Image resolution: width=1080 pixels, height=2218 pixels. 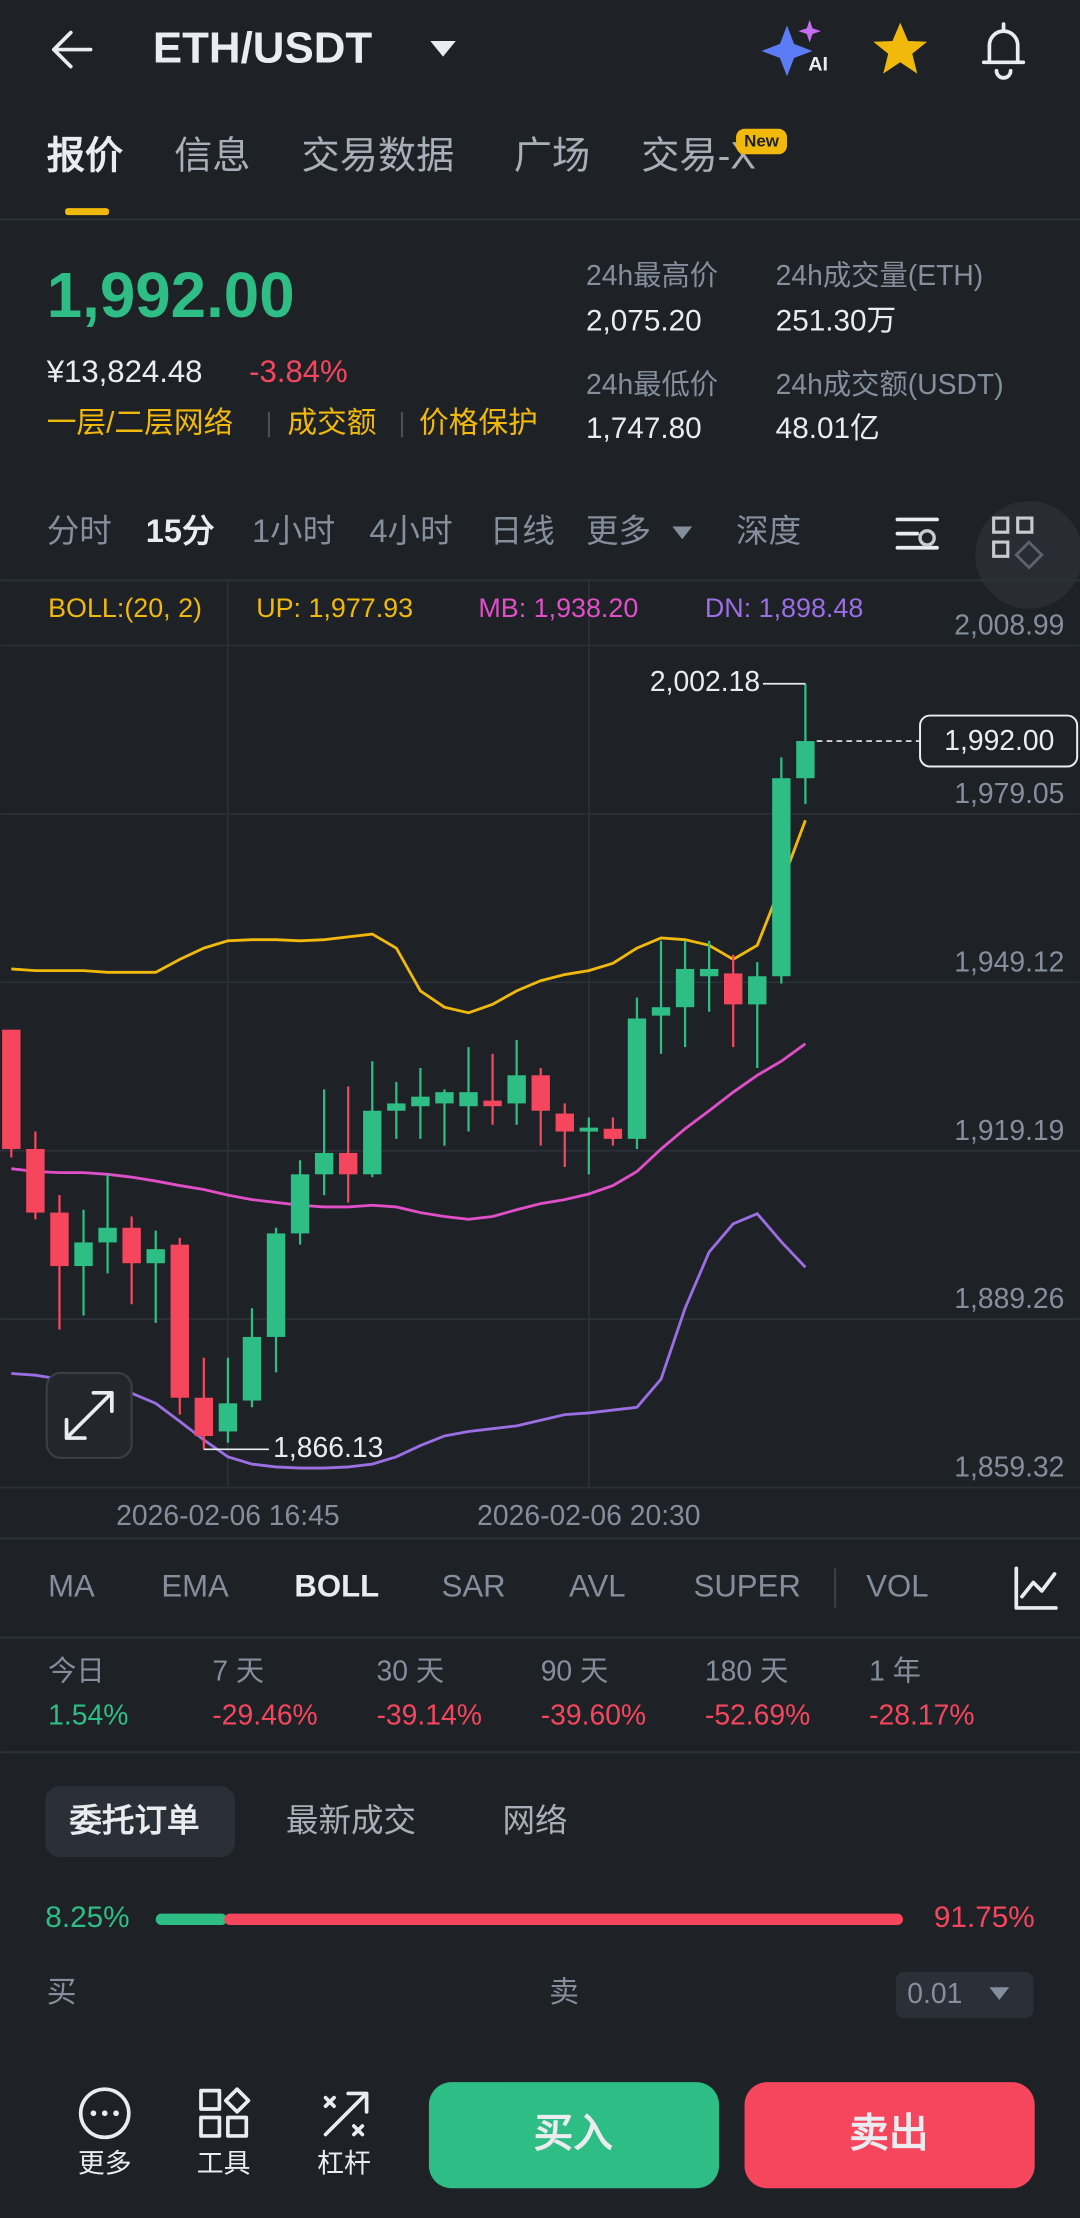 What do you see at coordinates (897, 1585) in the screenshot?
I see `indicator-option: VOL` at bounding box center [897, 1585].